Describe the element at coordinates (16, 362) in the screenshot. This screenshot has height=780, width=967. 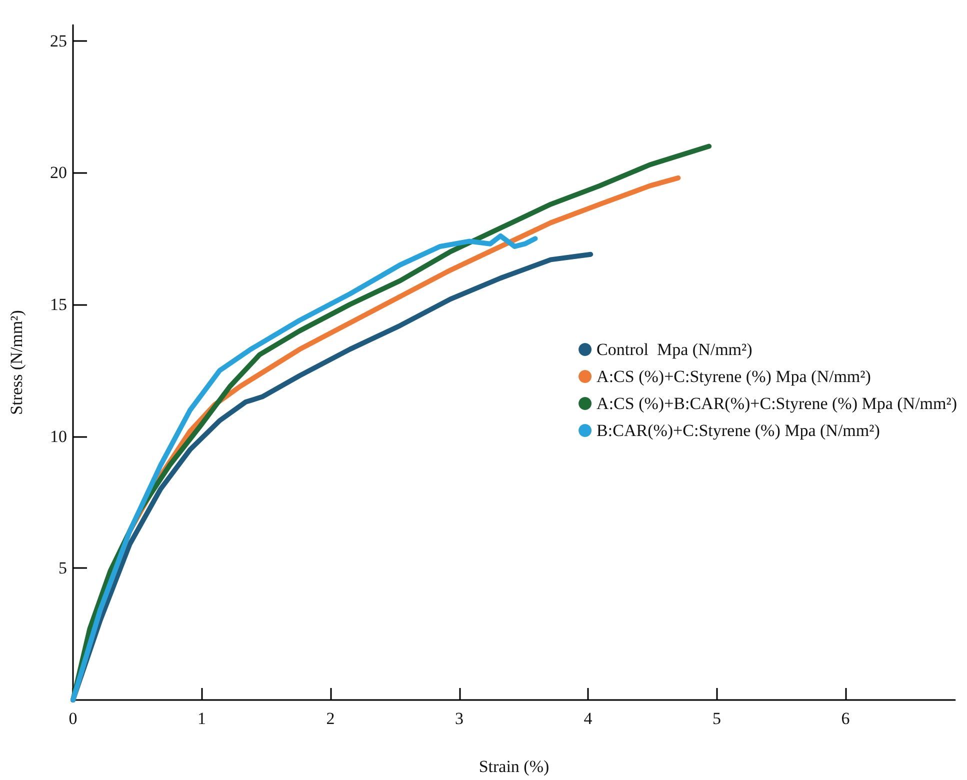
I see `y-axis-title: Stress (N/mm²)` at that location.